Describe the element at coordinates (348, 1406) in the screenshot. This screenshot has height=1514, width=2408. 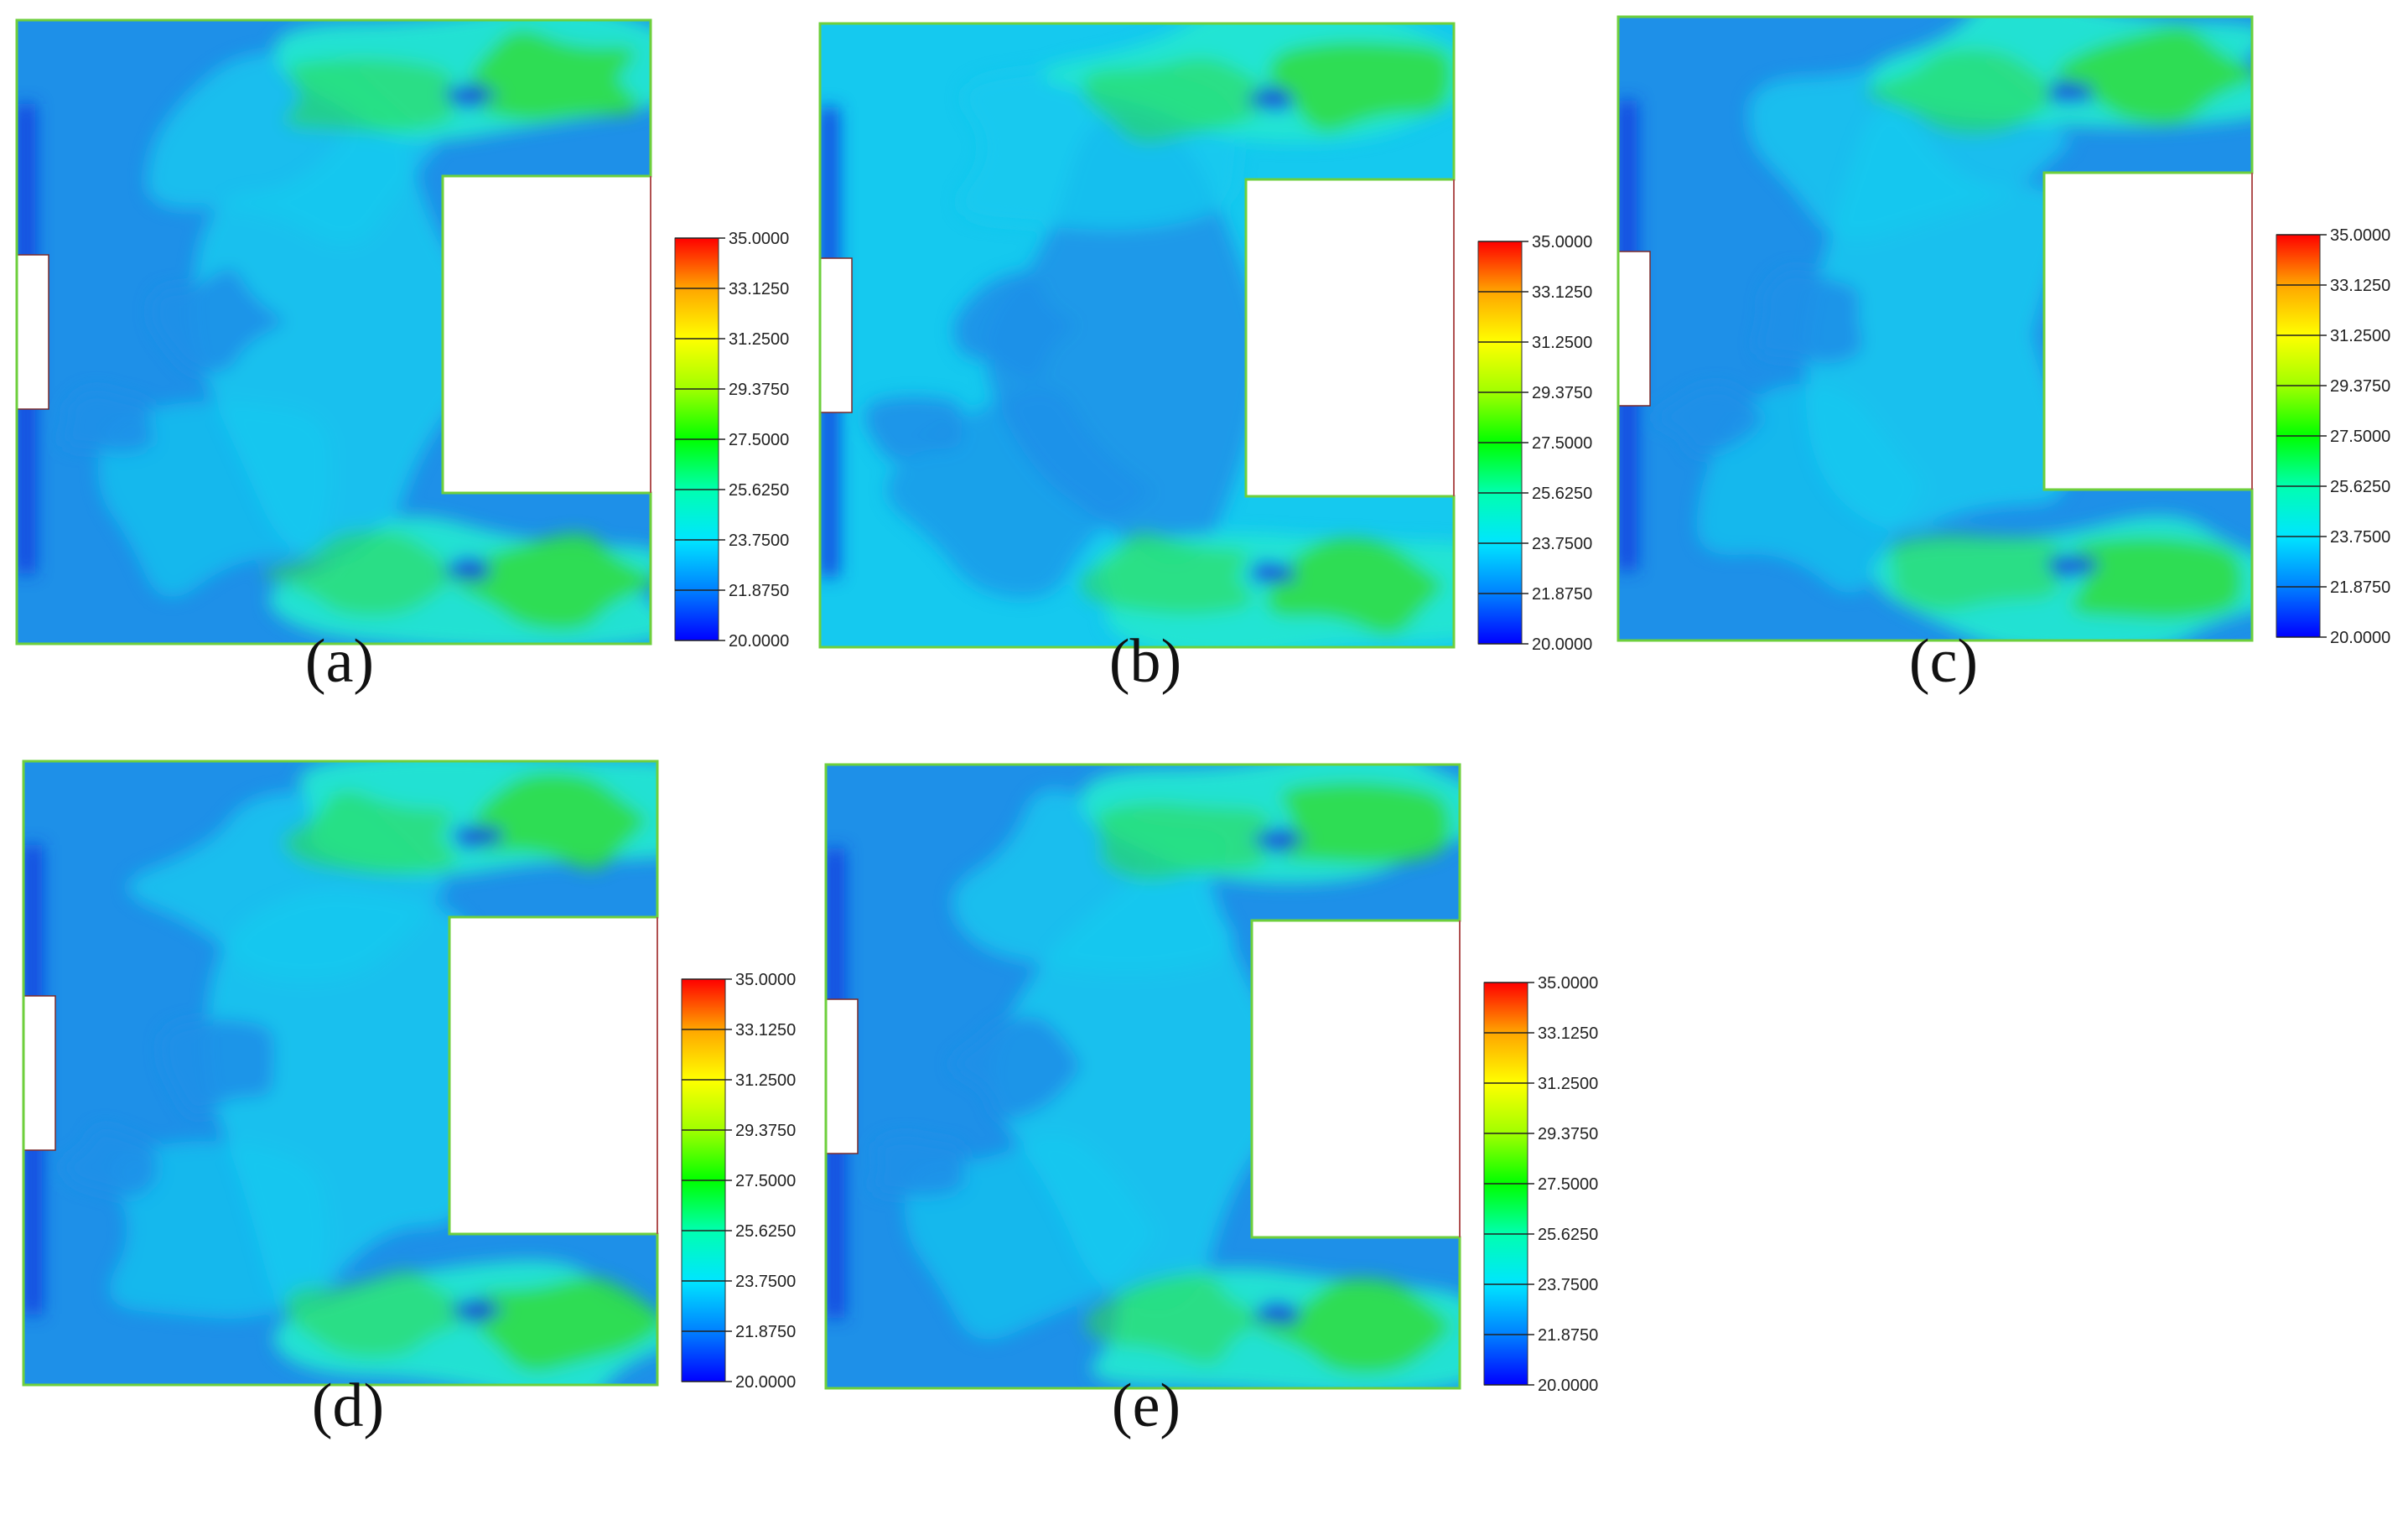
I see `panel-caption-d: (d)` at that location.